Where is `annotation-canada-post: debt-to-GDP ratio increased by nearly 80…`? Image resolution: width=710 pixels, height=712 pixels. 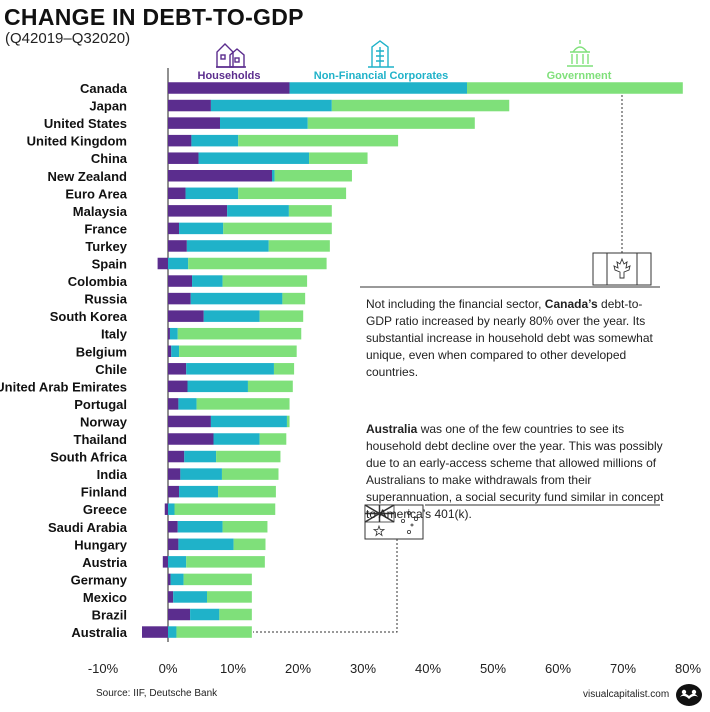
annotation-canada-post: debt-to-GDP ratio increased by nearly 80… is located at coordinates (509, 338).